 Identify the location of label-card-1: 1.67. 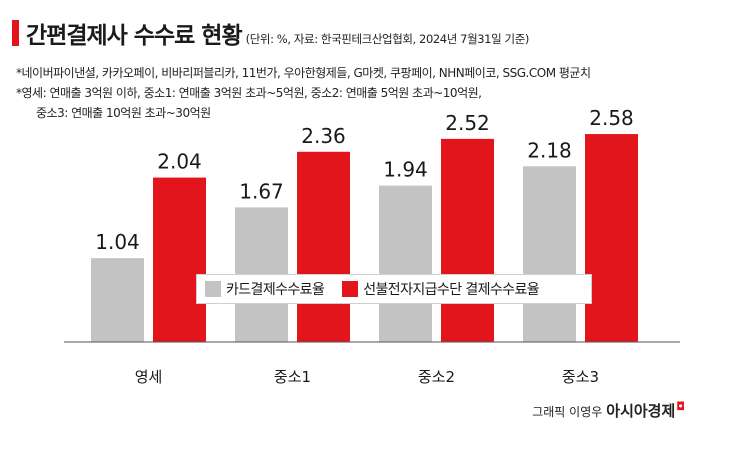
(261, 191).